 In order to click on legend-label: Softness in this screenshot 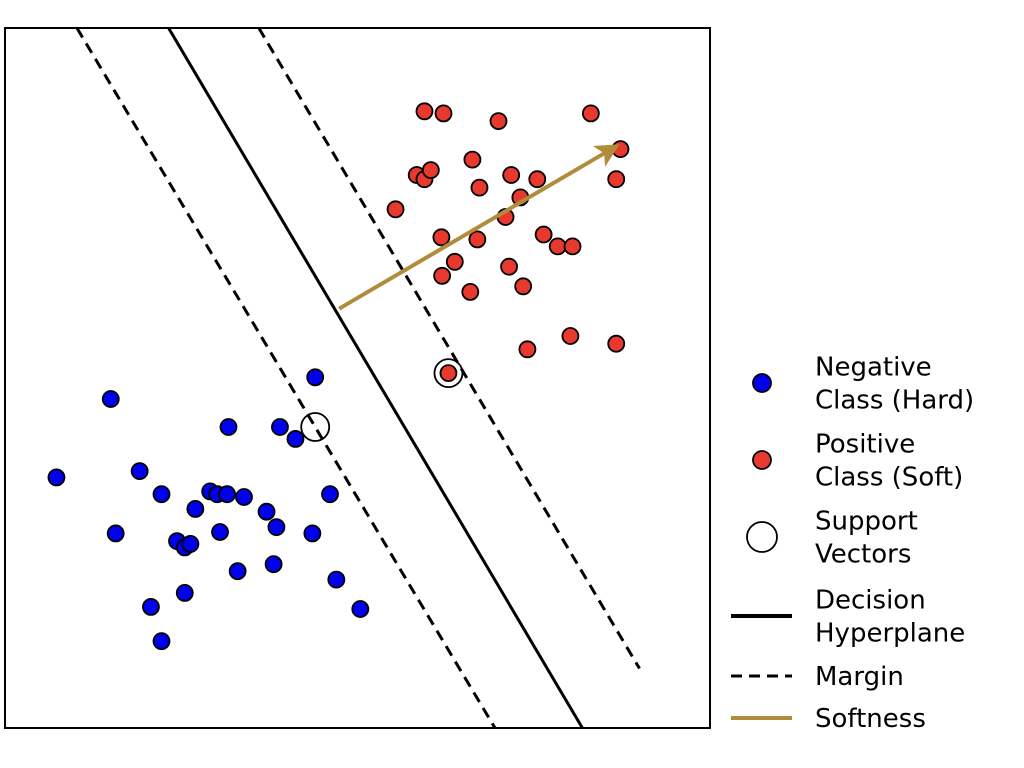, I will do `click(870, 719)`.